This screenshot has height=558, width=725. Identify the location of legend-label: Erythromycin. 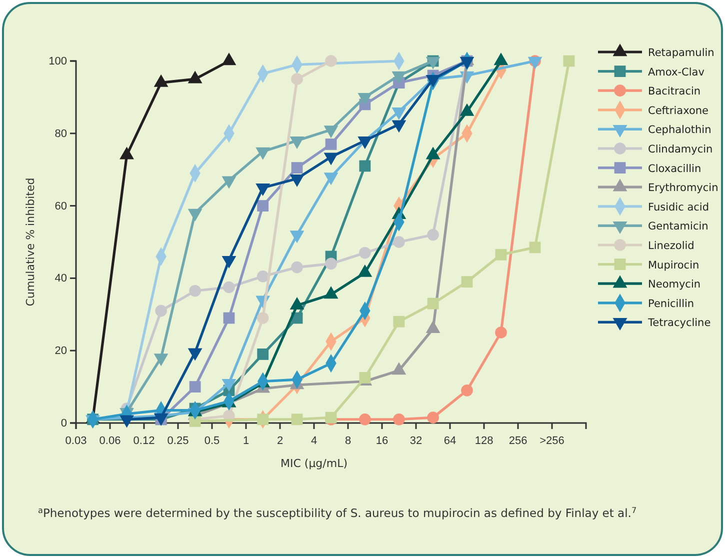
(683, 188).